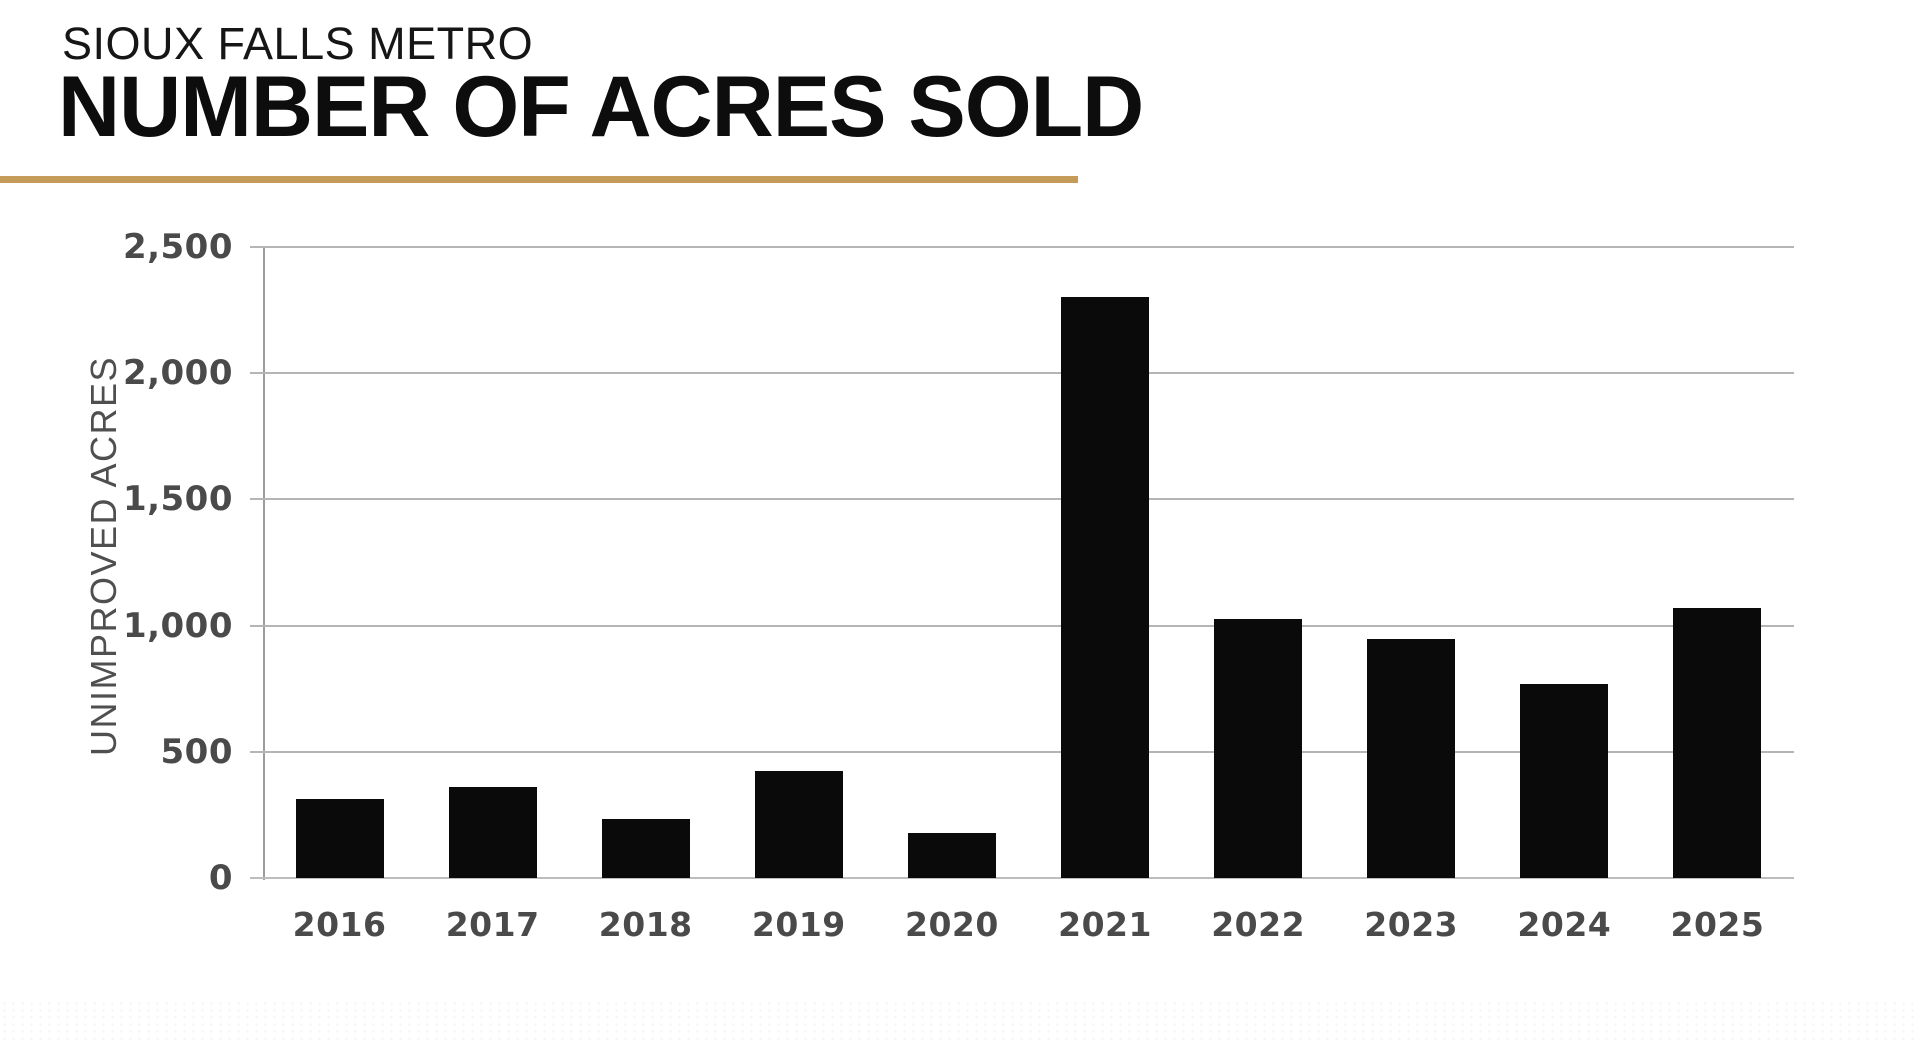 This screenshot has height=1042, width=1920. What do you see at coordinates (103, 556) in the screenshot?
I see `y-axis-title: UNIMPROVED ACRES` at bounding box center [103, 556].